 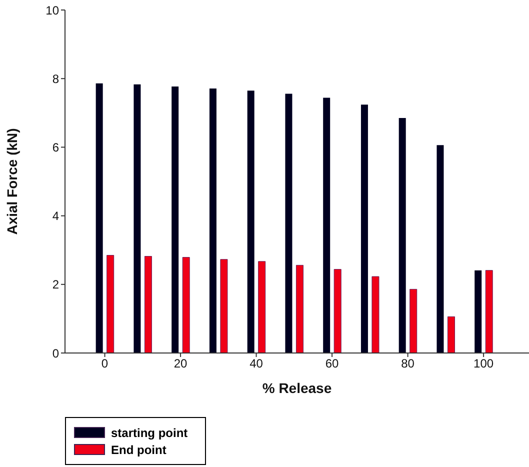 What do you see at coordinates (56, 147) in the screenshot?
I see `y-tick-label: 6` at bounding box center [56, 147].